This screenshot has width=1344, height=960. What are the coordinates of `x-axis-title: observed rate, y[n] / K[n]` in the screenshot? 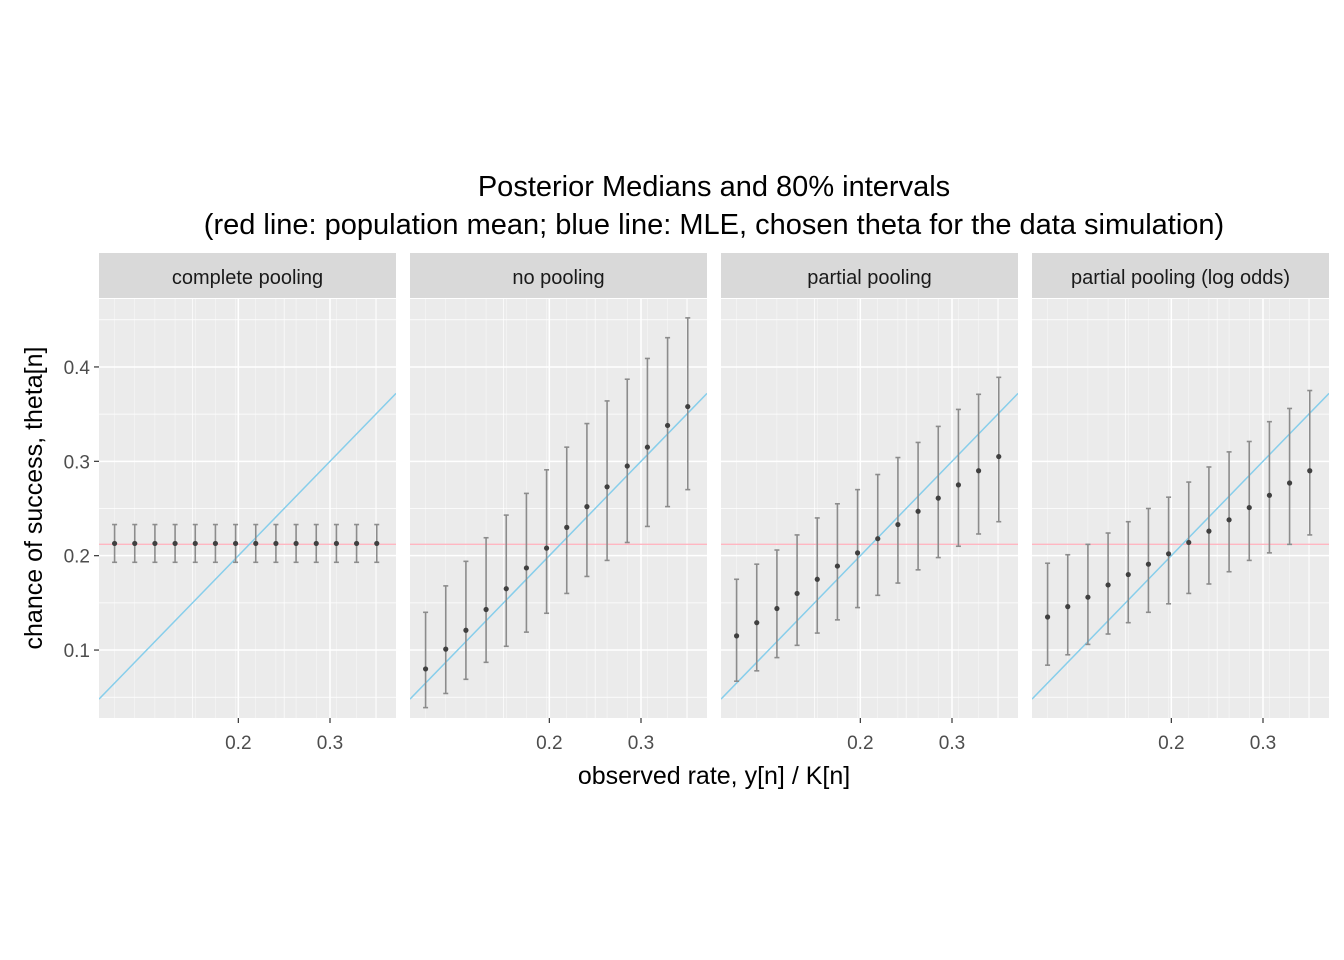 It's located at (714, 776).